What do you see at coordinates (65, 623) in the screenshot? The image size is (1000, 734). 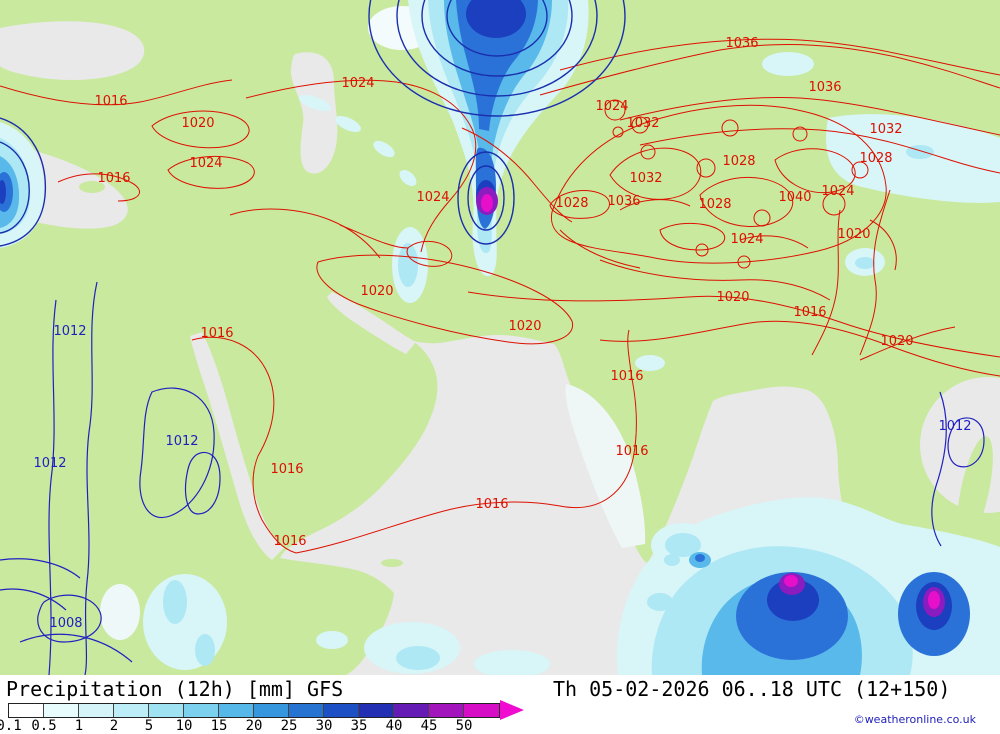 I see `isobar-label-blue: 1008` at bounding box center [65, 623].